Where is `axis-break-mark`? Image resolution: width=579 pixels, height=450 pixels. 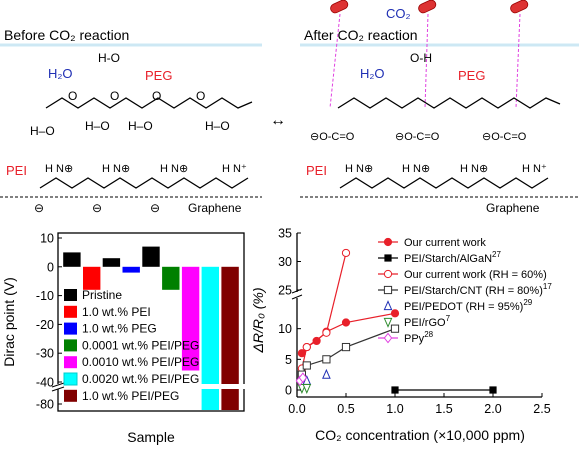
axis-break-mark is located at coordinates (58, 385).